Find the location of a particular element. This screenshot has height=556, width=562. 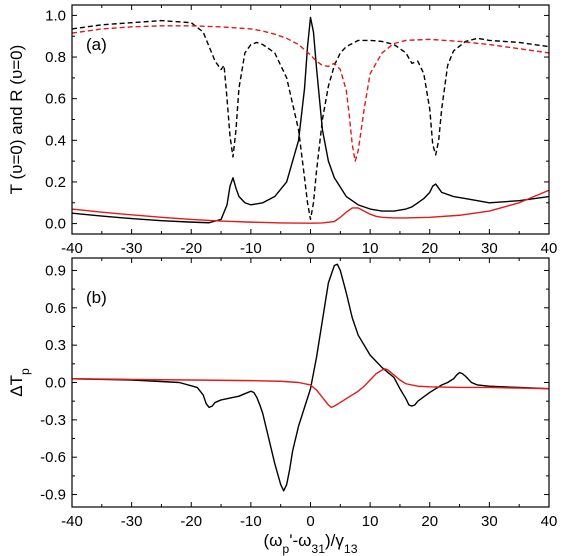

y-tick-label: 0.9 is located at coordinates (55, 270).